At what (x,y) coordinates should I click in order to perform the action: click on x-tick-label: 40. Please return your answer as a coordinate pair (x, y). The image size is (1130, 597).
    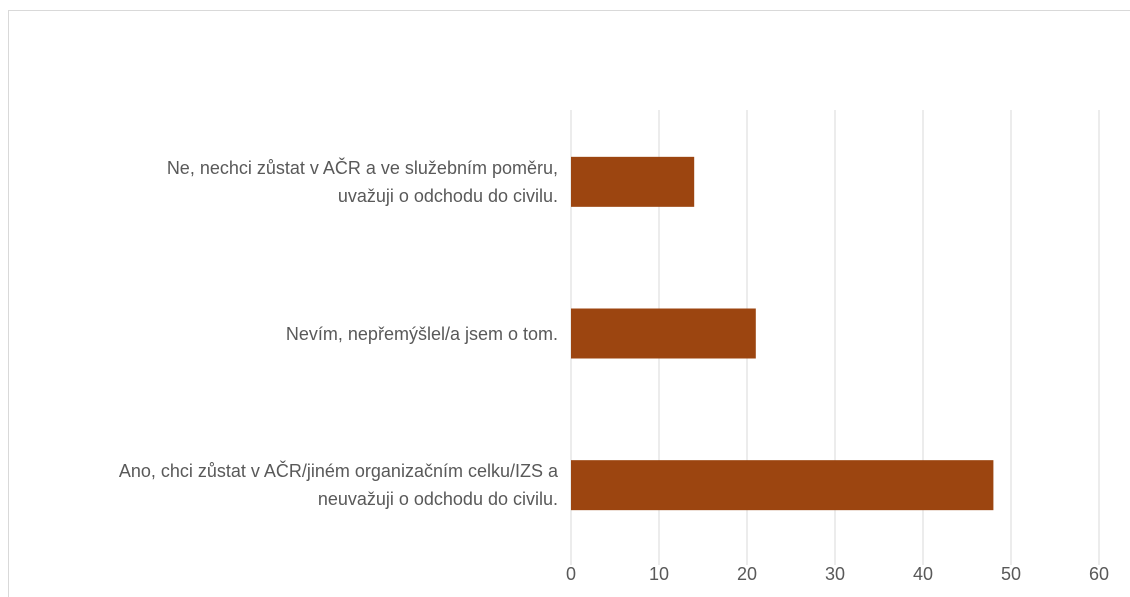
    Looking at the image, I should click on (923, 574).